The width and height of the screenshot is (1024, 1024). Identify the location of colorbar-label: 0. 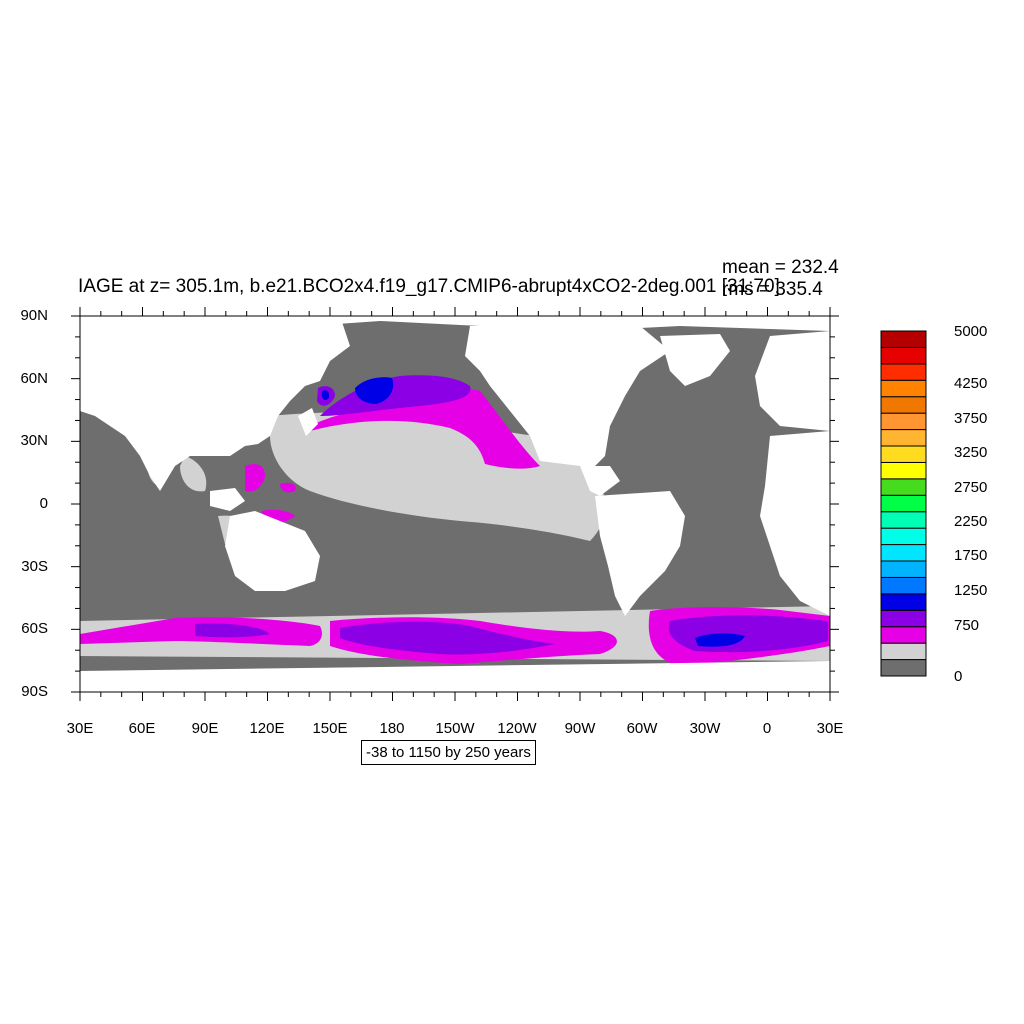
(958, 676).